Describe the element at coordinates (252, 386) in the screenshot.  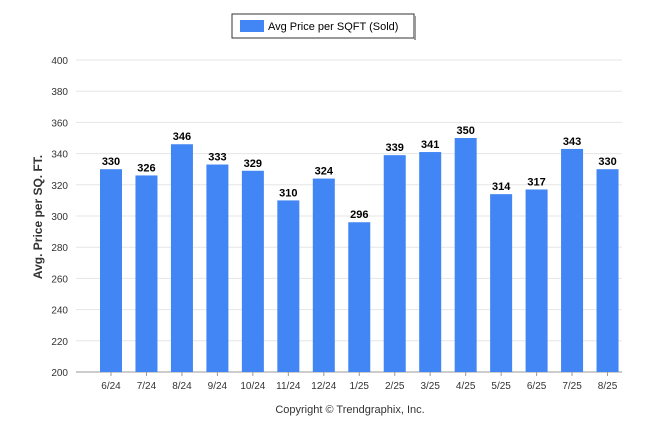
I see `x-tick-label: 10/24` at that location.